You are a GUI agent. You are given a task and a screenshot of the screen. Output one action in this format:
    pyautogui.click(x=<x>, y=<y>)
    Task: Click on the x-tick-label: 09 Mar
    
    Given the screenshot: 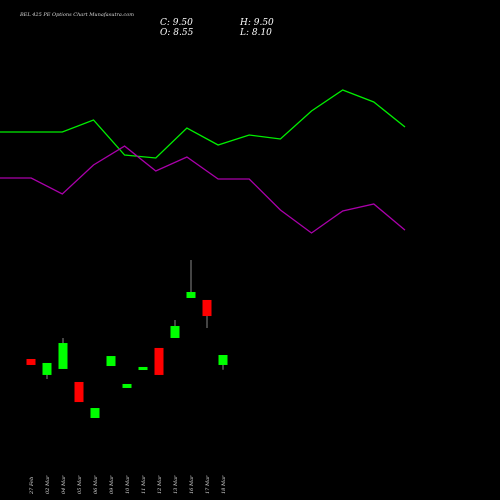 What is the action you would take?
    pyautogui.click(x=112, y=484)
    